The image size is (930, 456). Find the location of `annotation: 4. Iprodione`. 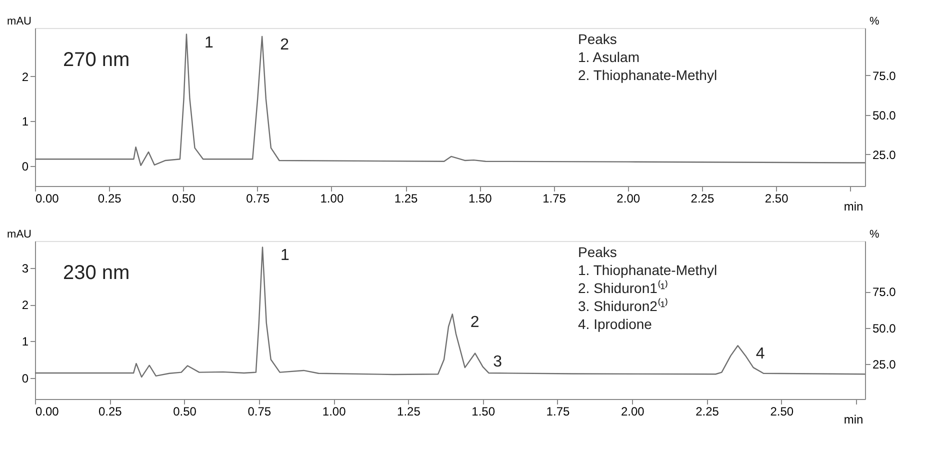

annotation: 4. Iprodione is located at coordinates (615, 324).